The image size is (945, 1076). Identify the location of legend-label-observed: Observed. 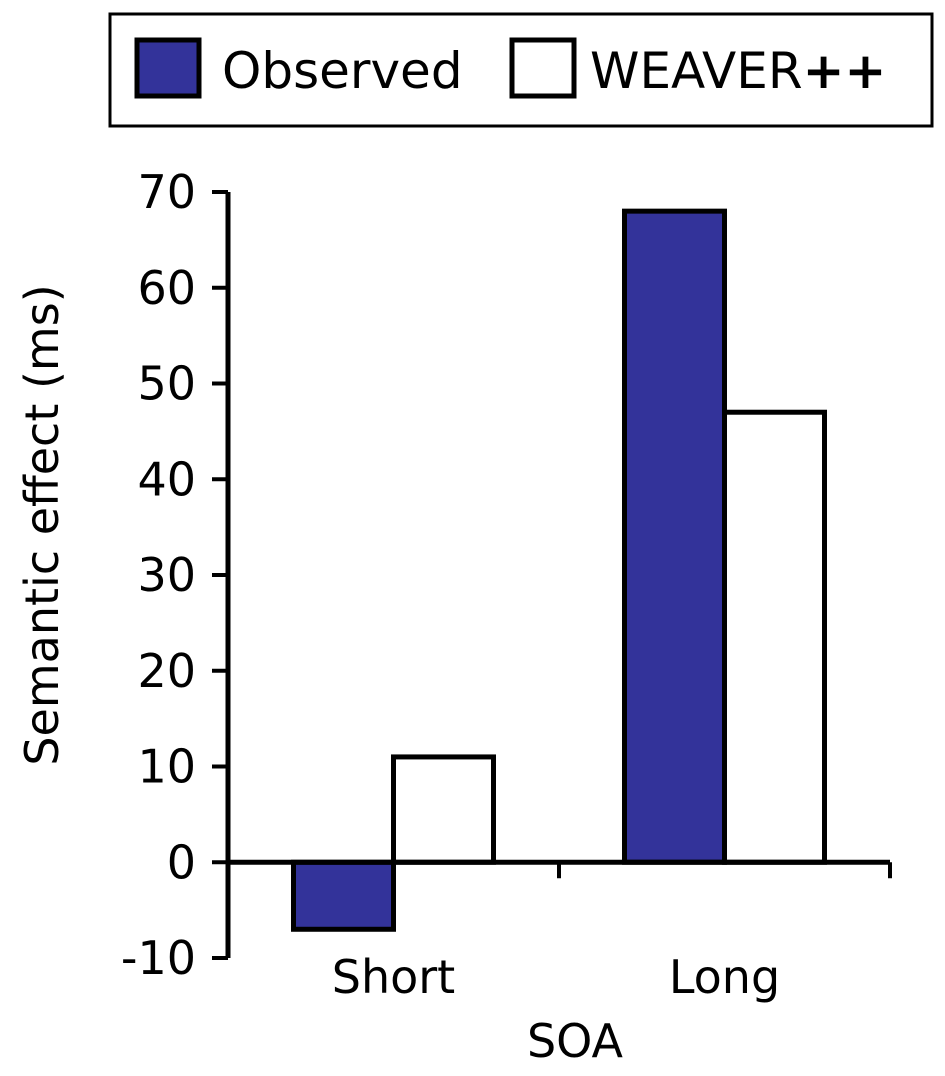
(342, 71).